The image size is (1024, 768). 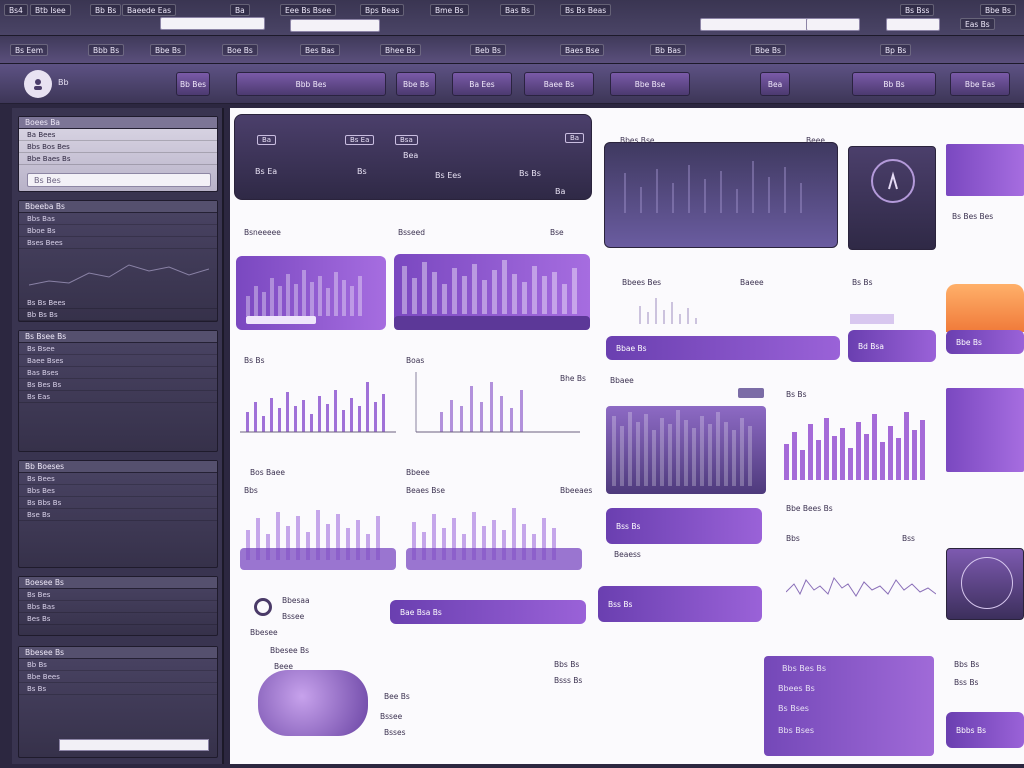 What do you see at coordinates (118, 361) in the screenshot?
I see `sidebar-row: Baee Bses` at bounding box center [118, 361].